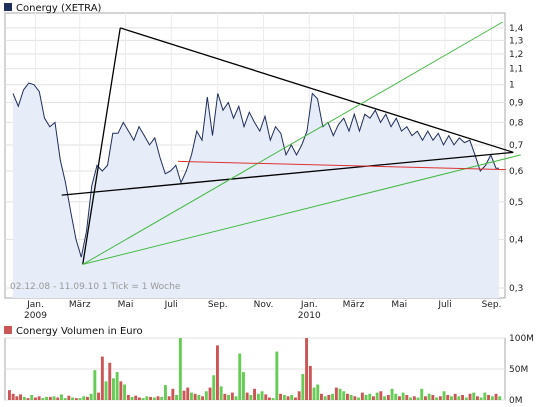 This screenshot has height=407, width=545. What do you see at coordinates (309, 316) in the screenshot?
I see `price-x-year-label: 2010` at bounding box center [309, 316].